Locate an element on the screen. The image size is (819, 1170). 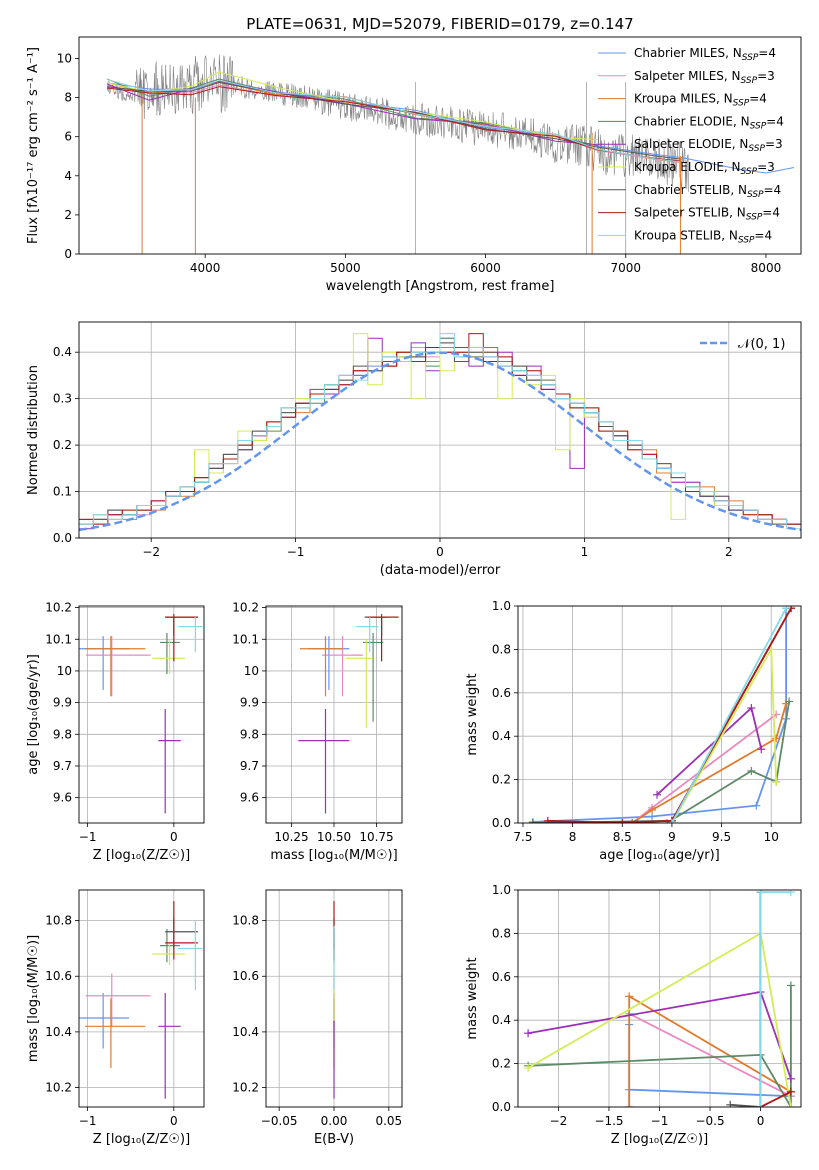
legend-entry: Salpeter STELIB, NSSP=4 is located at coordinates (707, 214).